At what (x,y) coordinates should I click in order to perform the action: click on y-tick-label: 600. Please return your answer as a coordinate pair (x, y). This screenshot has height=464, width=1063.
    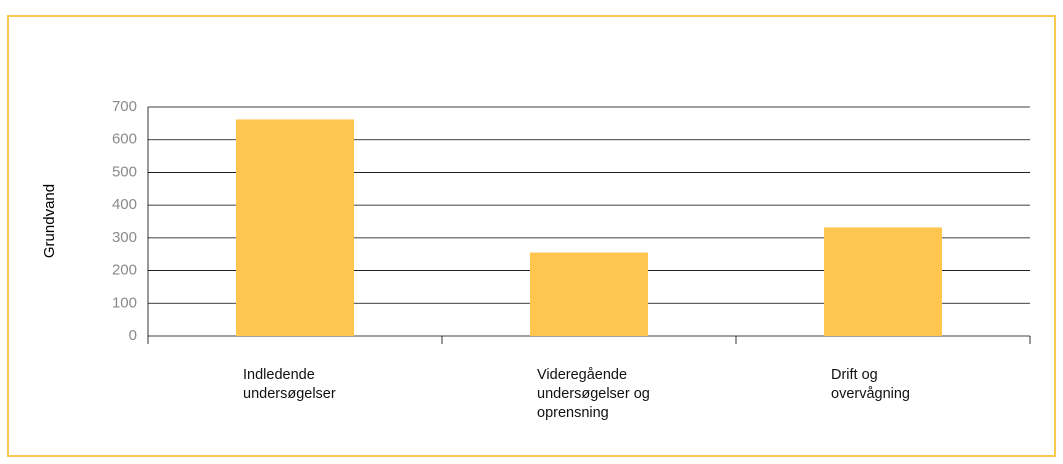
    Looking at the image, I should click on (124, 139).